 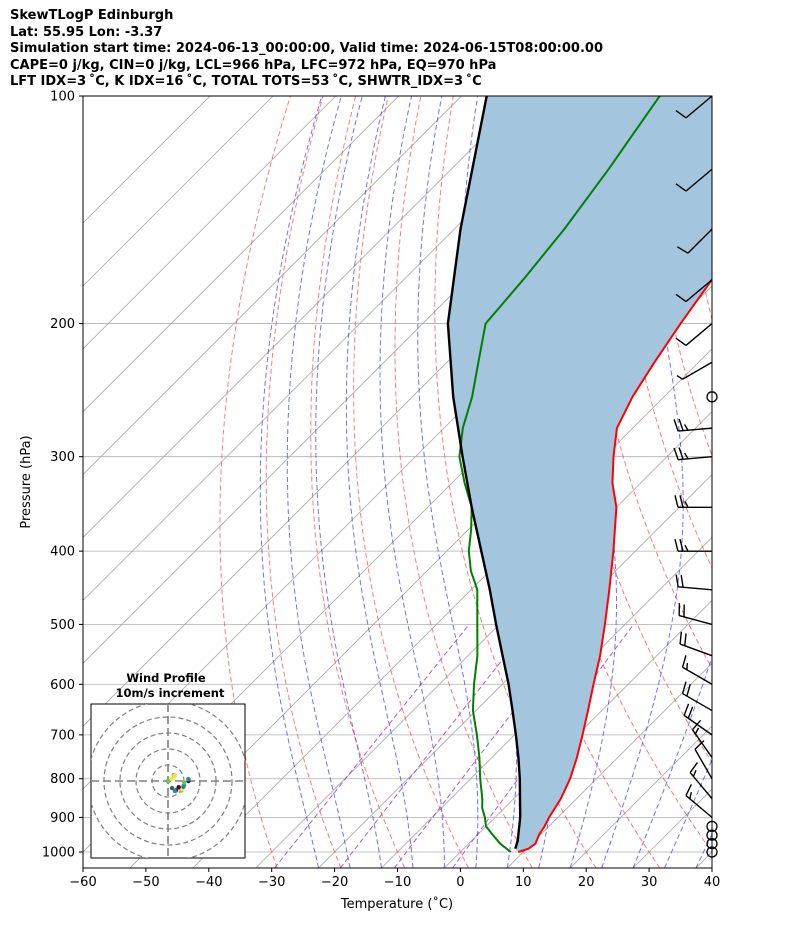 What do you see at coordinates (62, 97) in the screenshot?
I see `y-tick-label: 100` at bounding box center [62, 97].